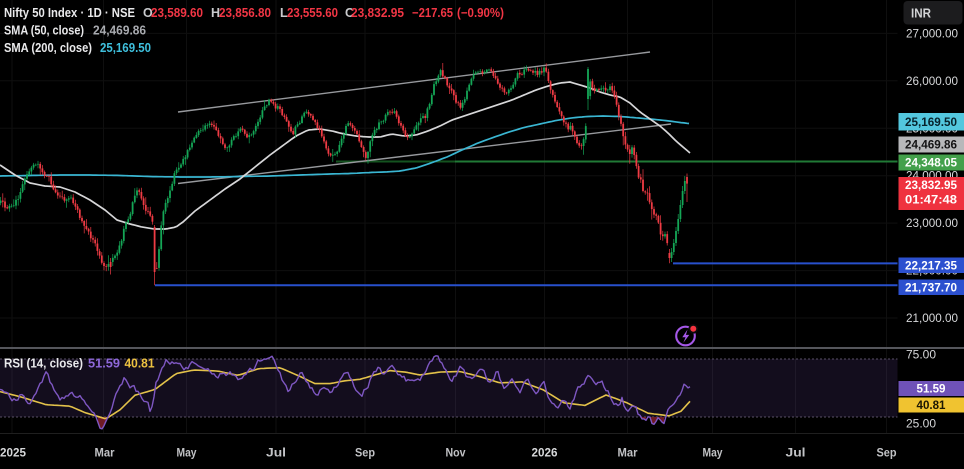 This screenshot has height=469, width=964. What do you see at coordinates (43, 364) in the screenshot?
I see `svg-text: RSI (14, close)` at bounding box center [43, 364].